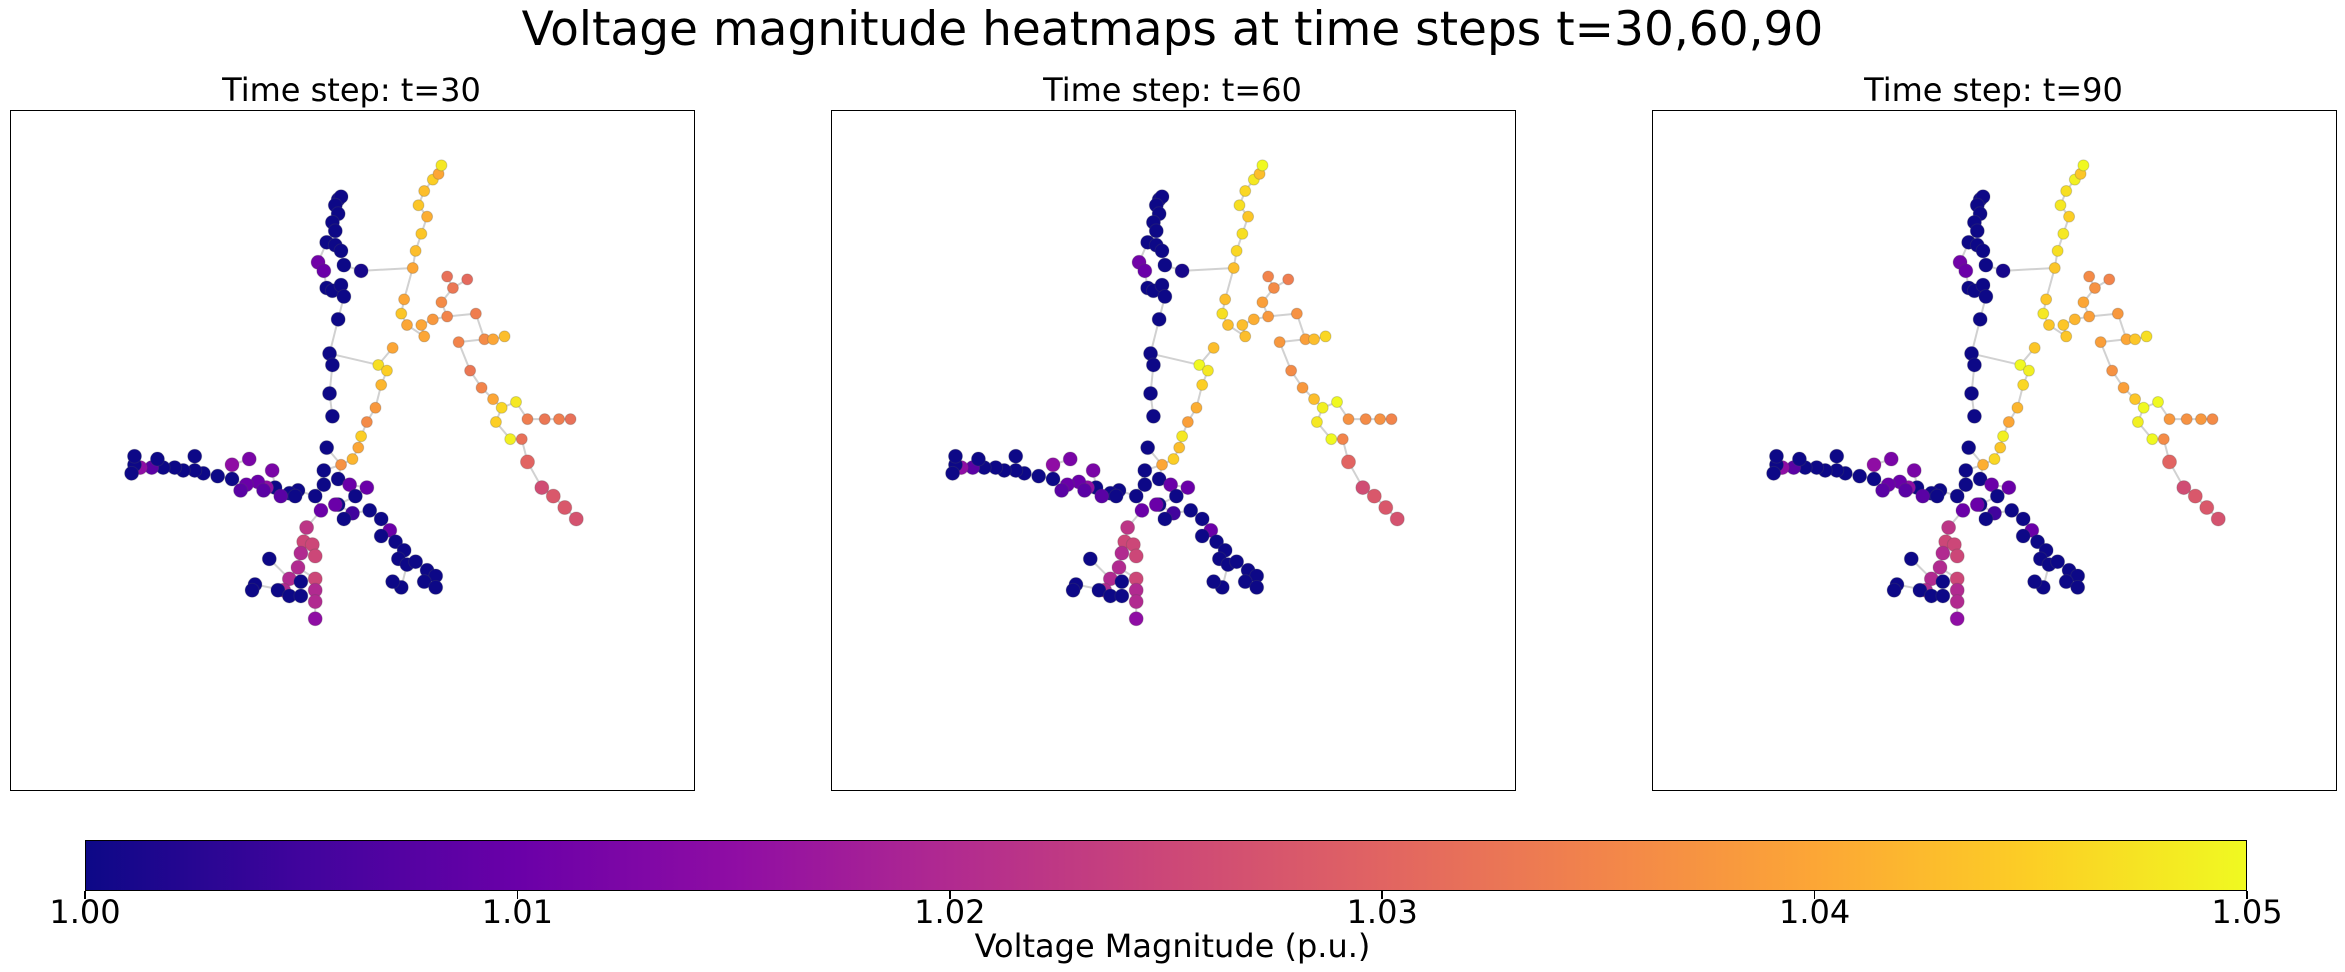 This screenshot has width=2345, height=972. I want to click on panel-title-t30: Time step: t=30, so click(351, 90).